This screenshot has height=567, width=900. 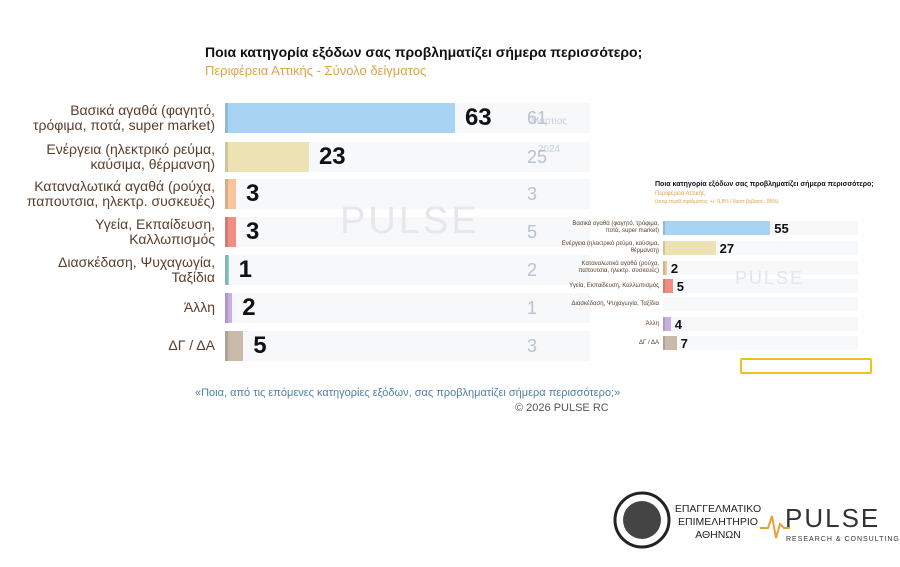 I want to click on value-label: 27, so click(x=727, y=248).